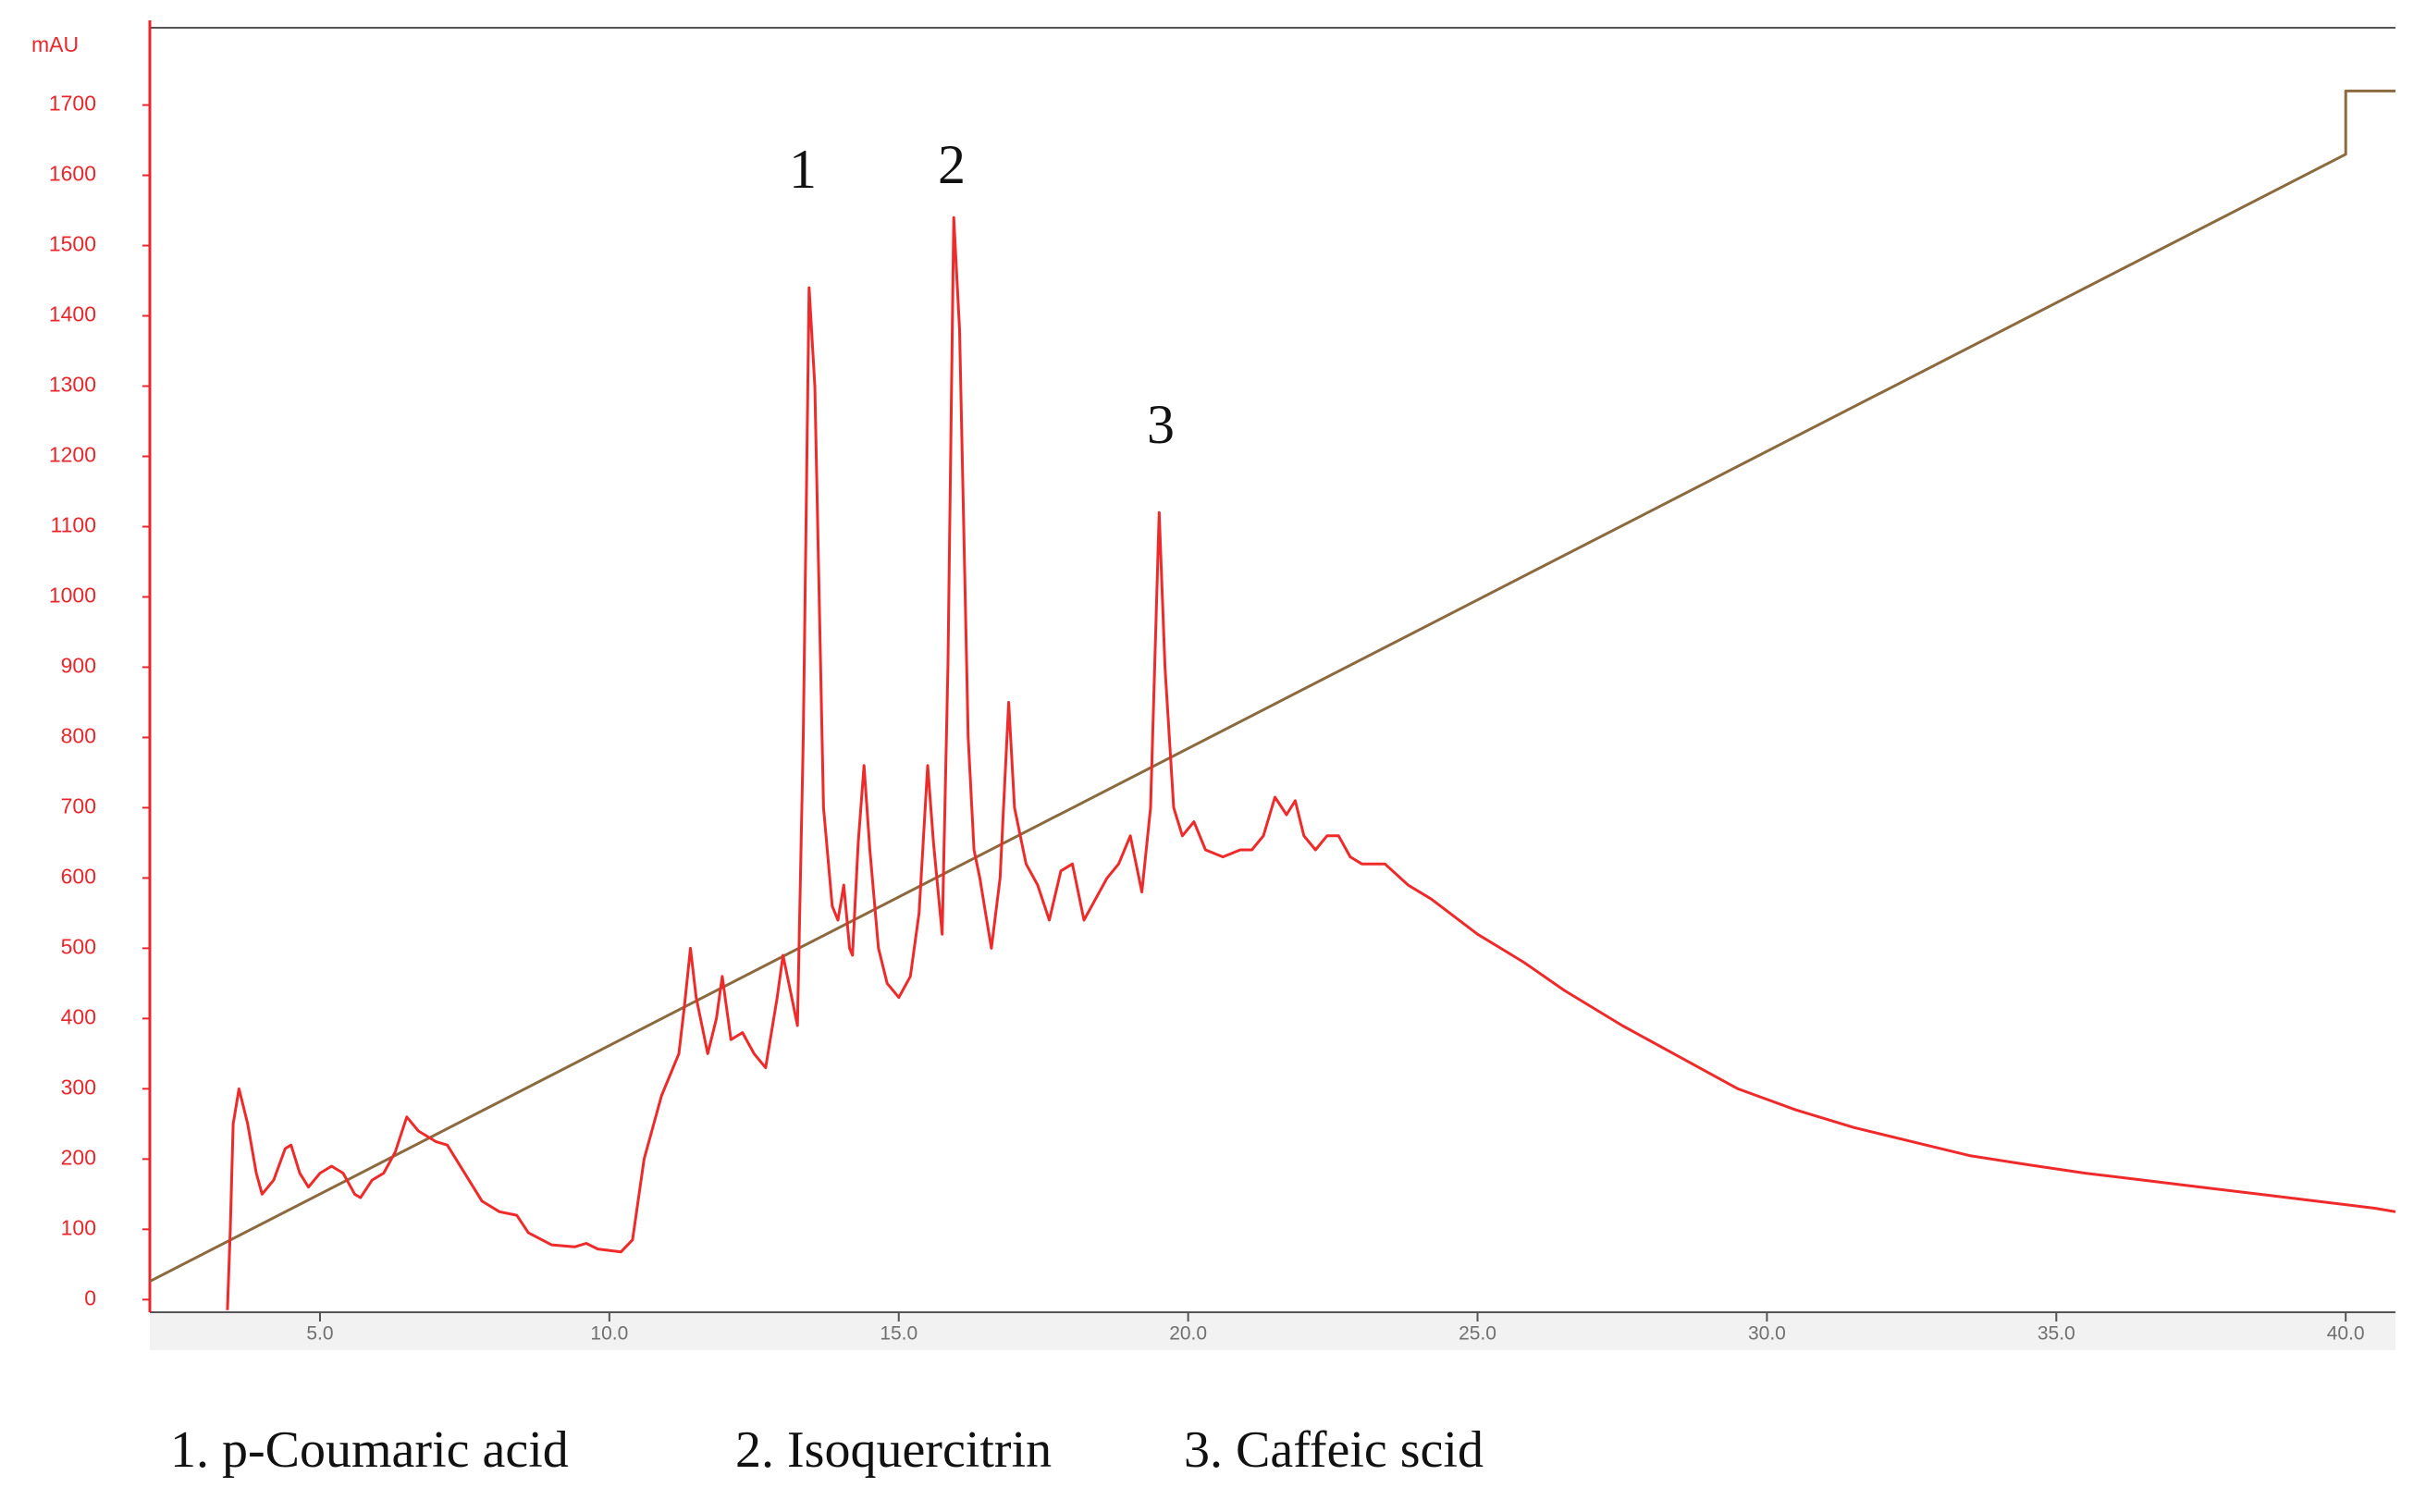 Image resolution: width=2426 pixels, height=1512 pixels. I want to click on y-tick-label: 900, so click(78, 666).